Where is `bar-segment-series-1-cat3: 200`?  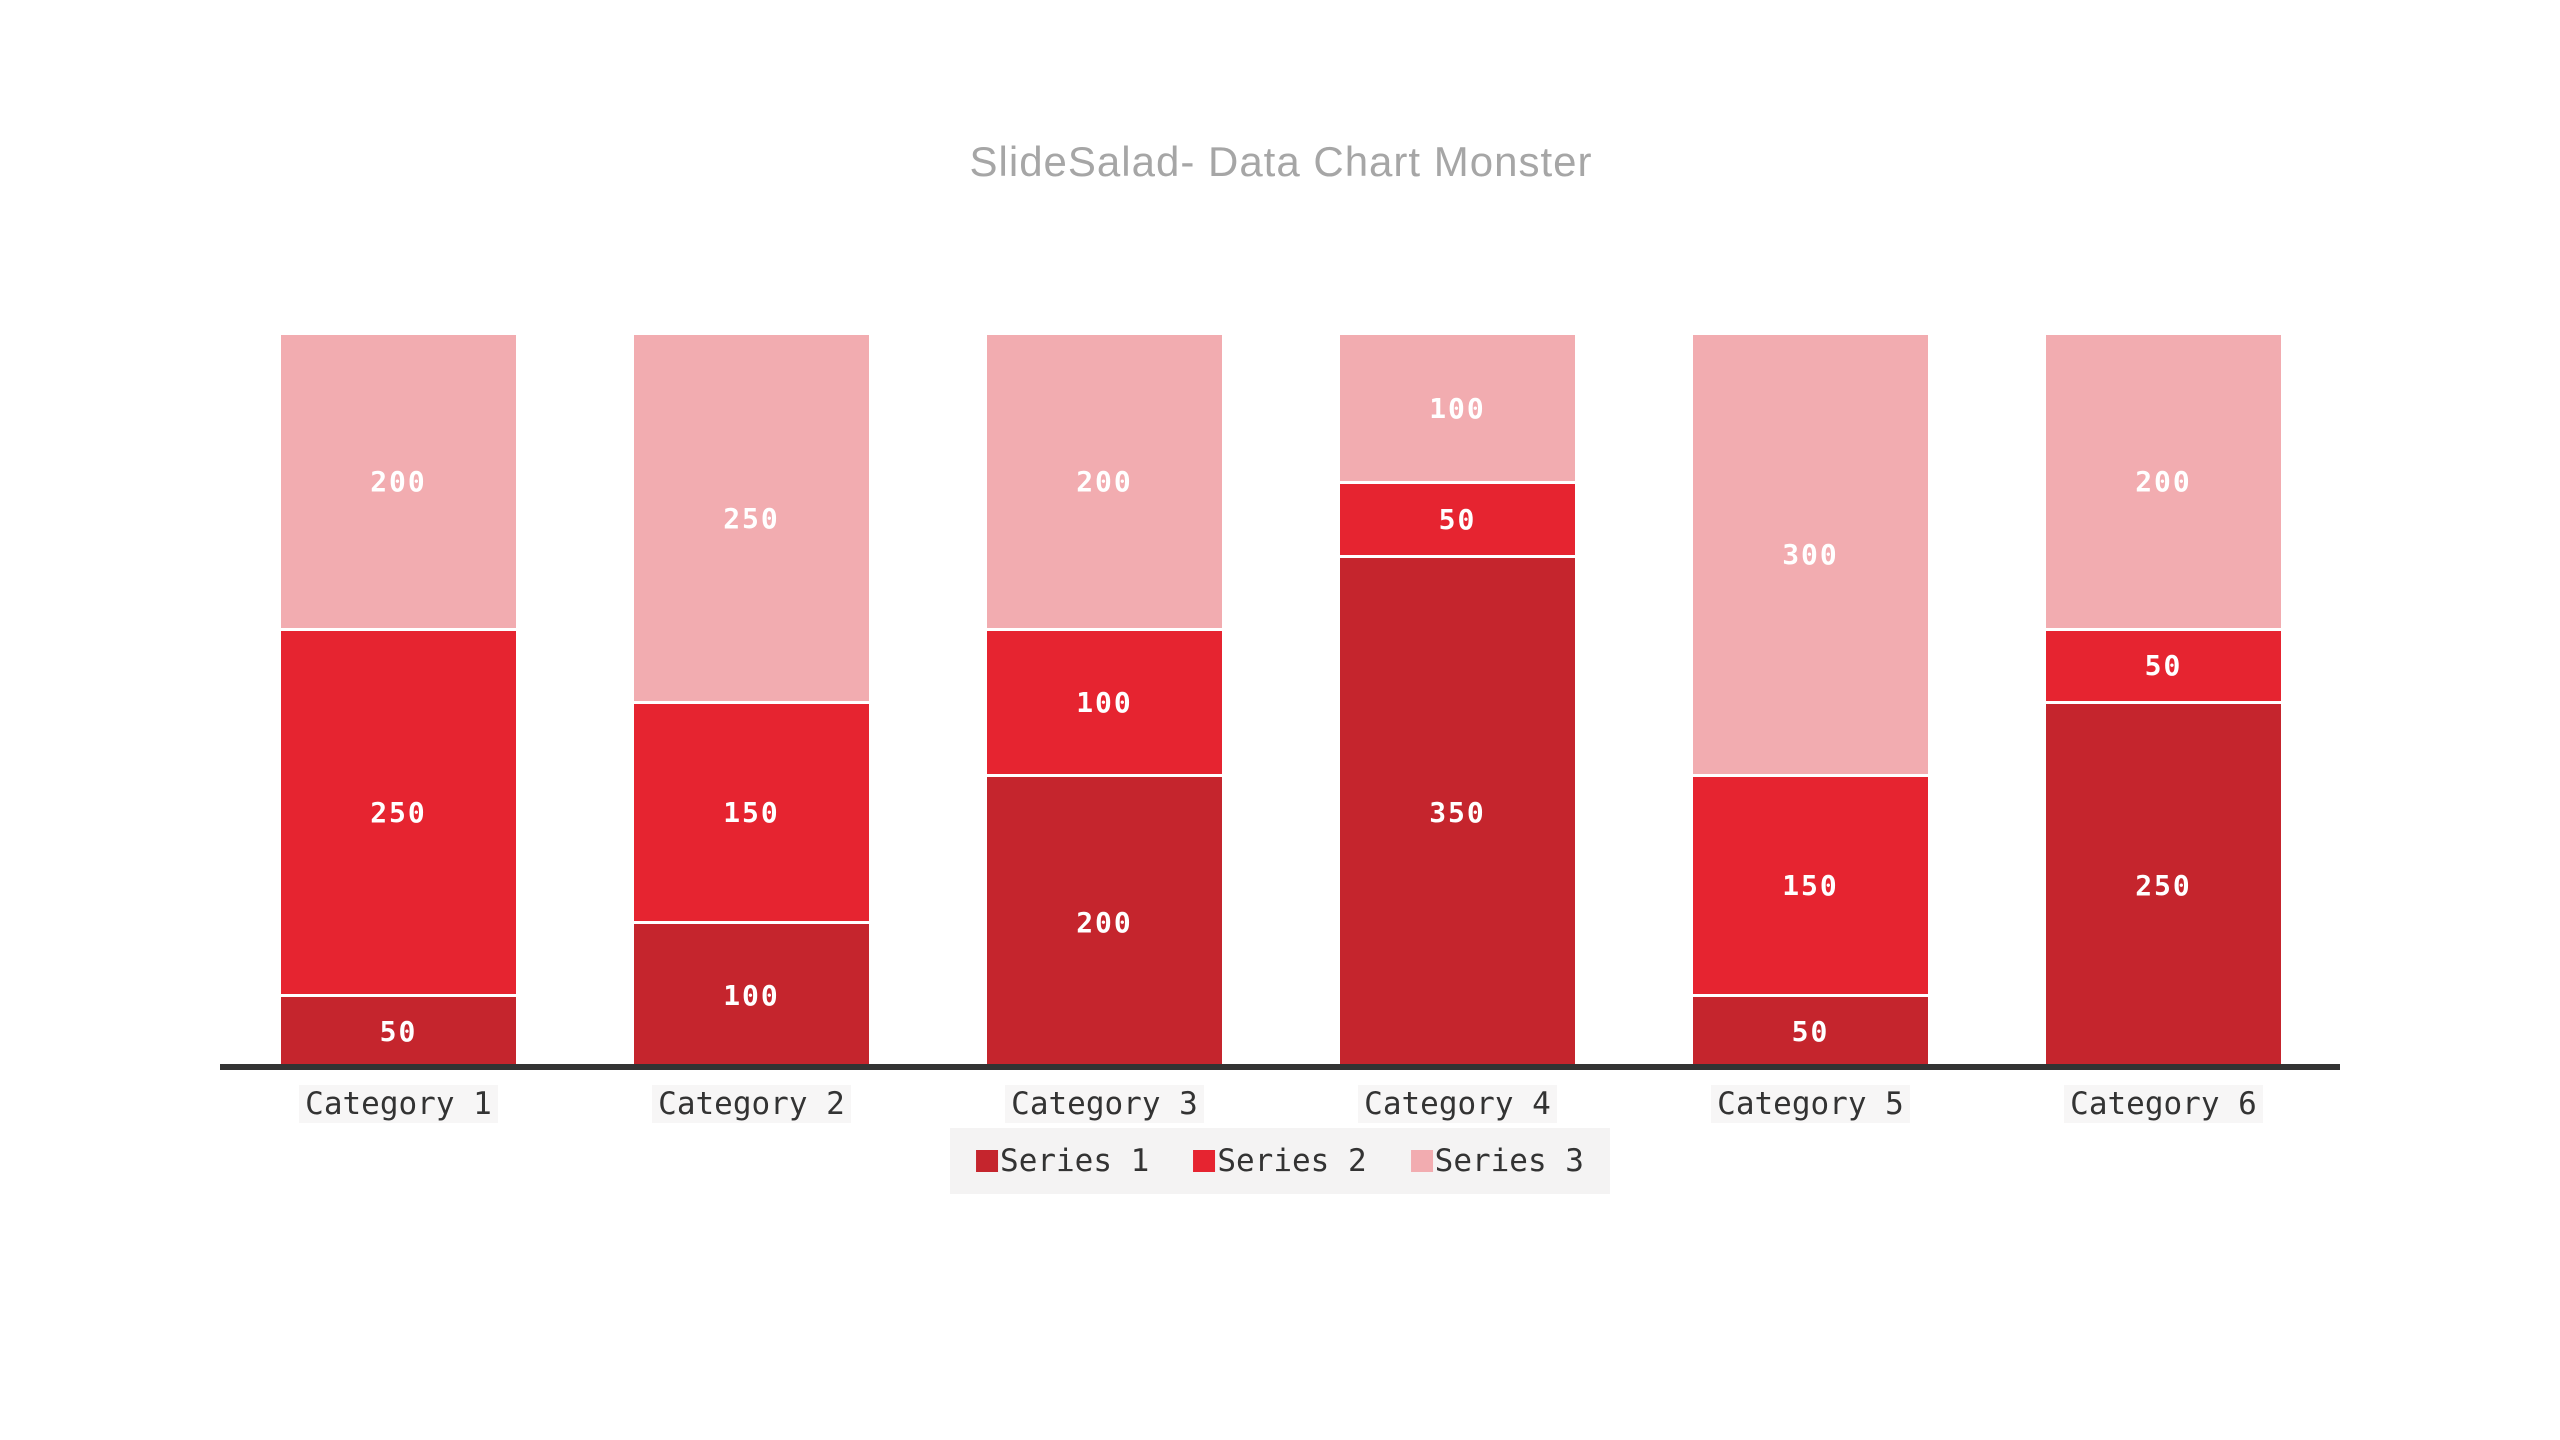
bar-segment-series-1-cat3: 200 is located at coordinates (1104, 920).